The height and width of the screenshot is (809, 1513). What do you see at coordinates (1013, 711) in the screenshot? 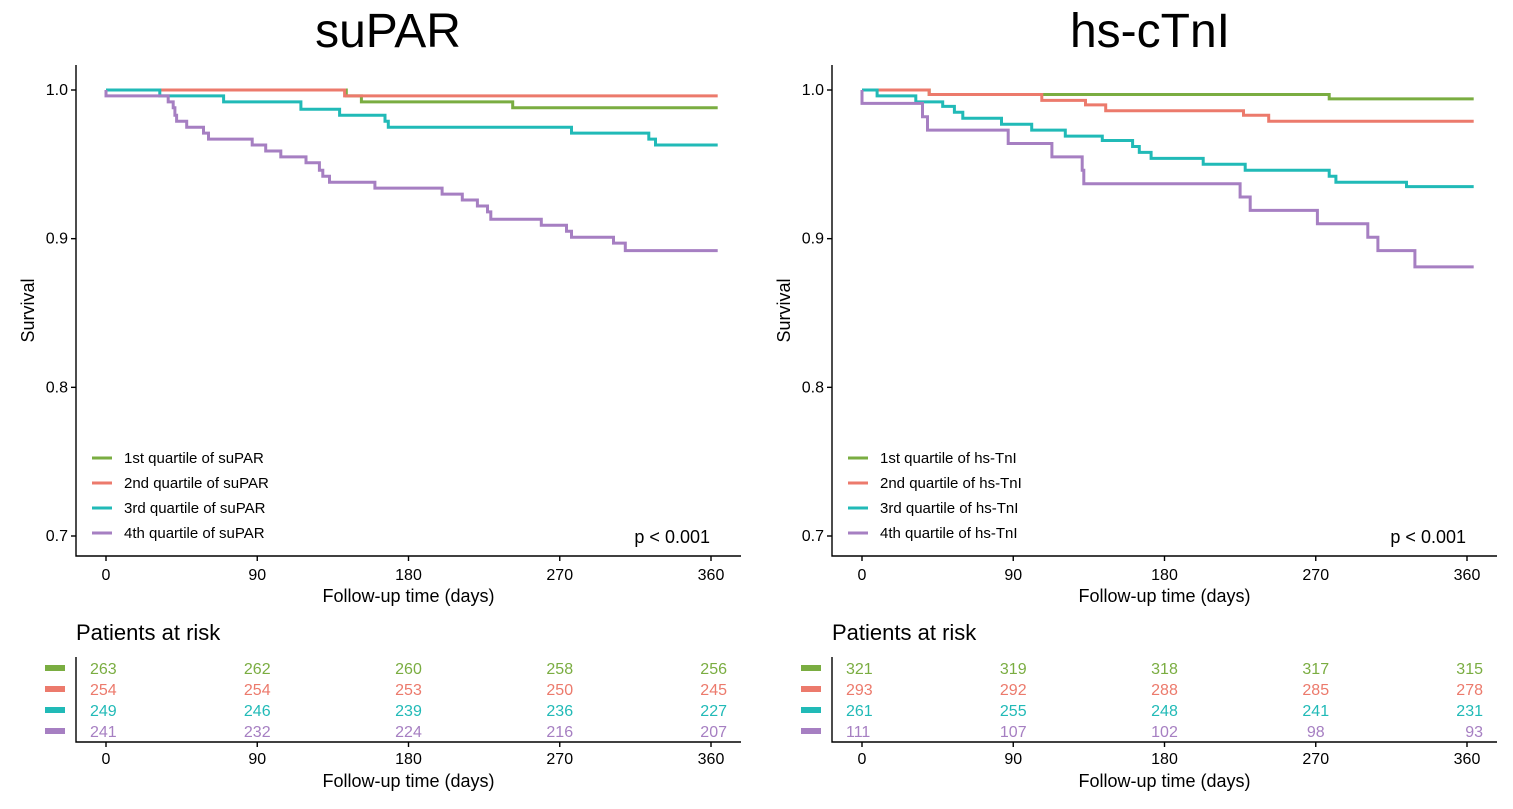
I see `risk-count: 255` at bounding box center [1013, 711].